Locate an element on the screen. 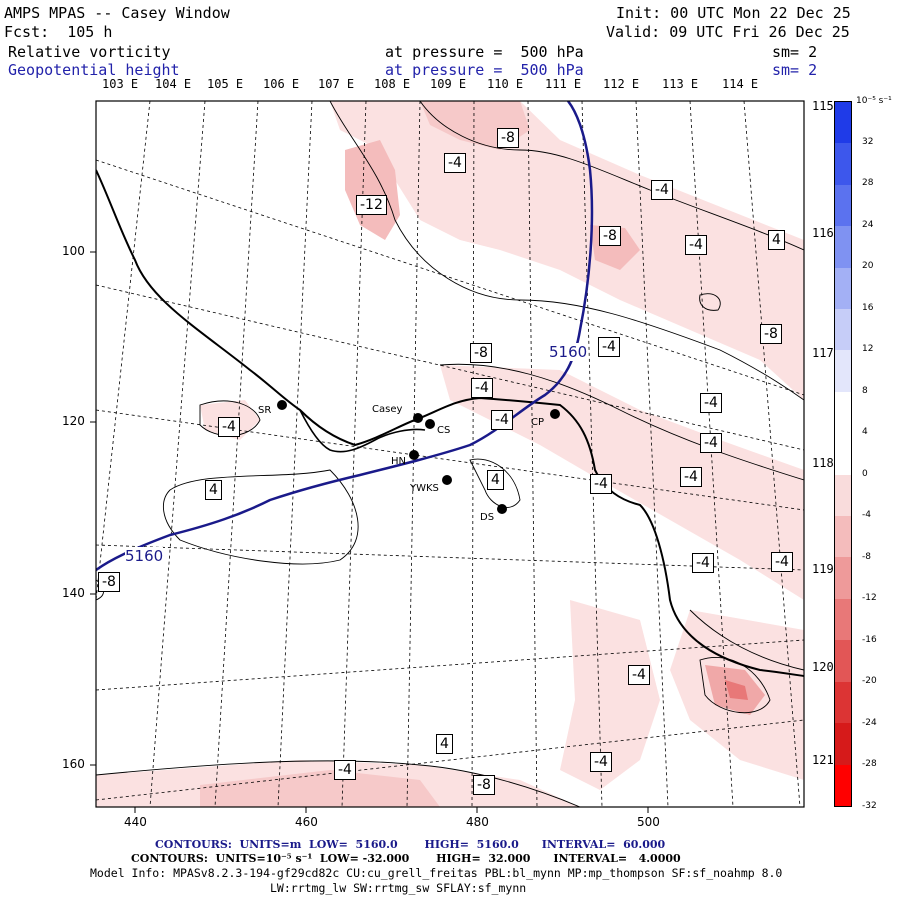 The width and height of the screenshot is (900, 900). x-tick: 460 is located at coordinates (306, 822).